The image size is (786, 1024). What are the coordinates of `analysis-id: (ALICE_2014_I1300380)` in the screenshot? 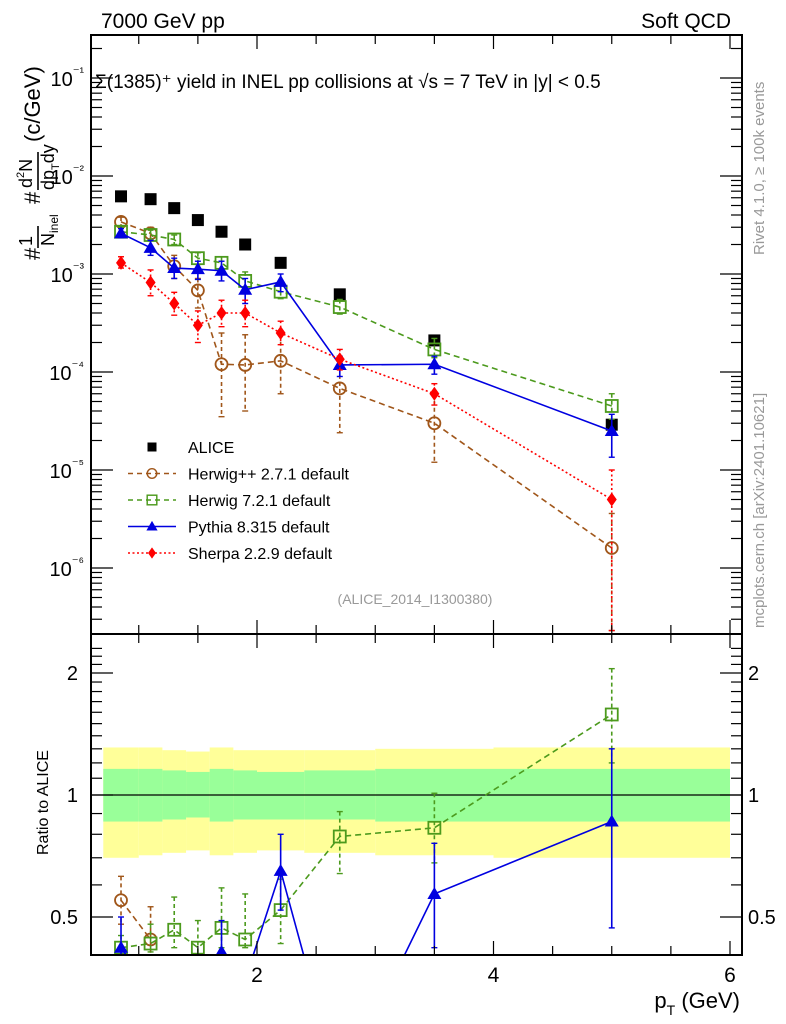 It's located at (415, 599).